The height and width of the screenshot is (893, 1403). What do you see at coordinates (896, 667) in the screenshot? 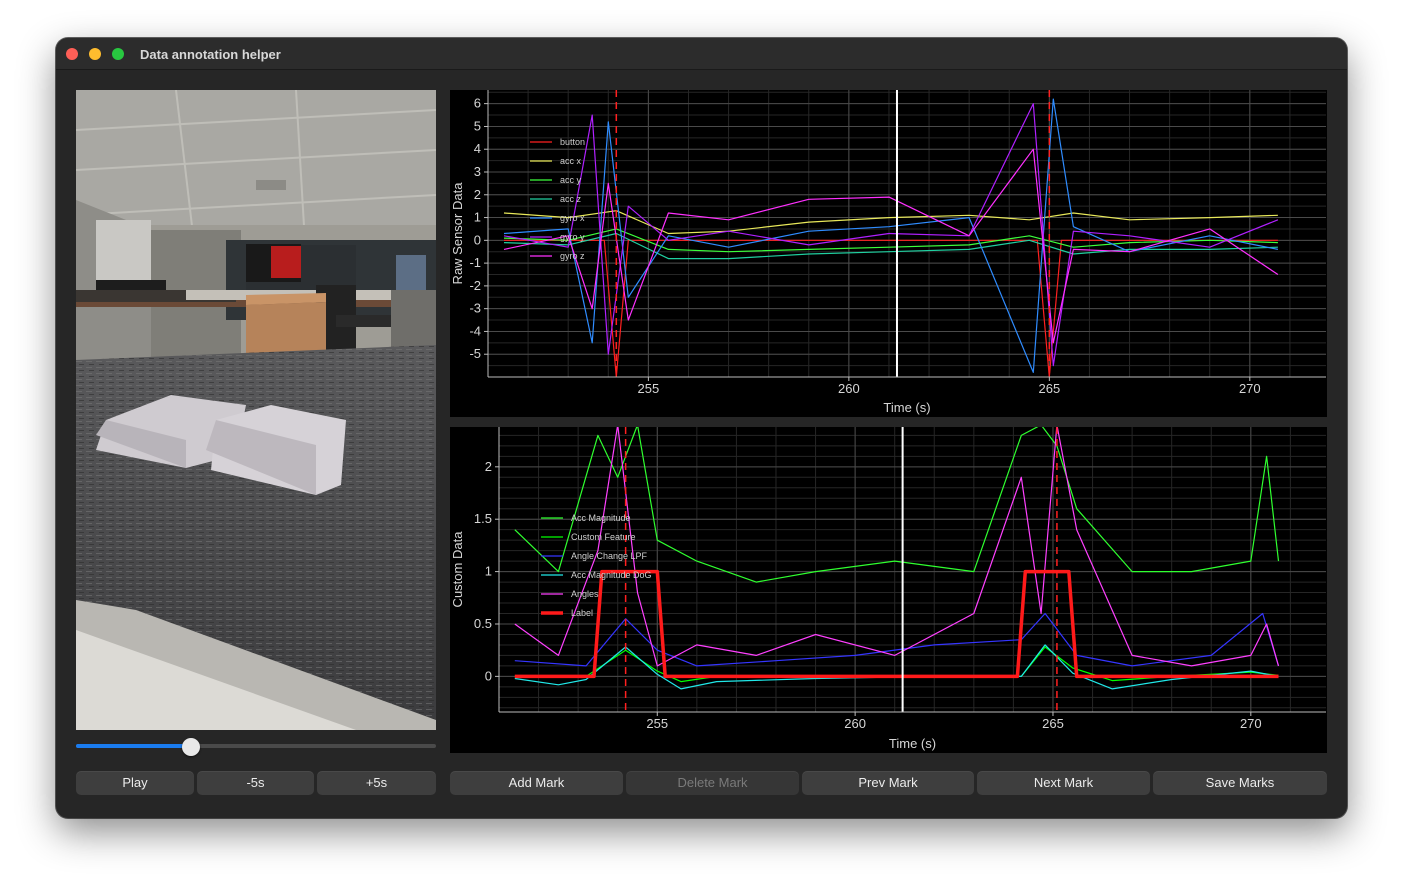
I see `series-line-acc-magnitude-dog` at bounding box center [896, 667].